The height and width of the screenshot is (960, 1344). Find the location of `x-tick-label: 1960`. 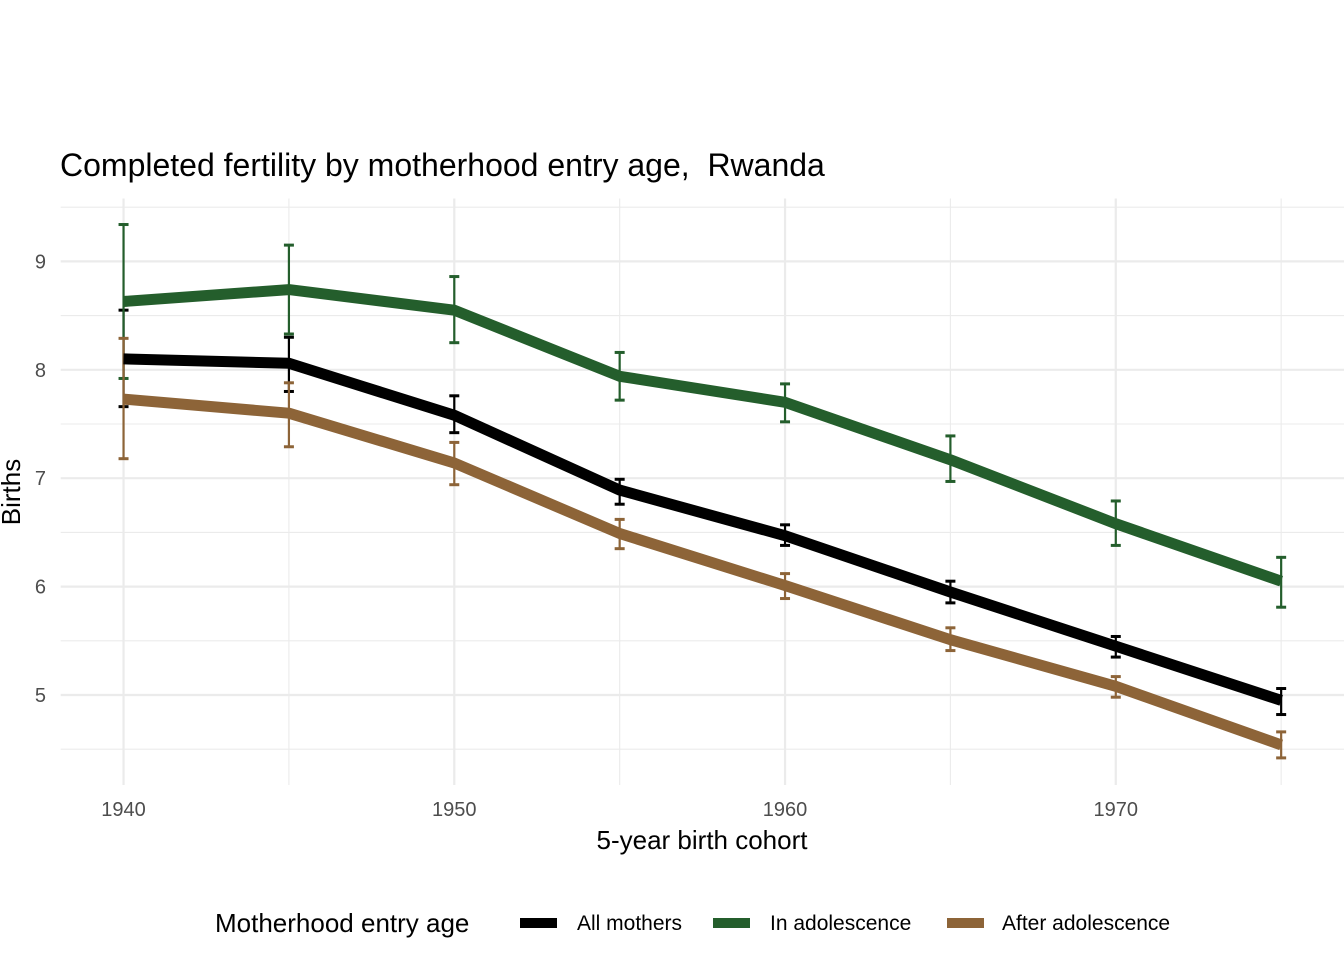

x-tick-label: 1960 is located at coordinates (785, 810).